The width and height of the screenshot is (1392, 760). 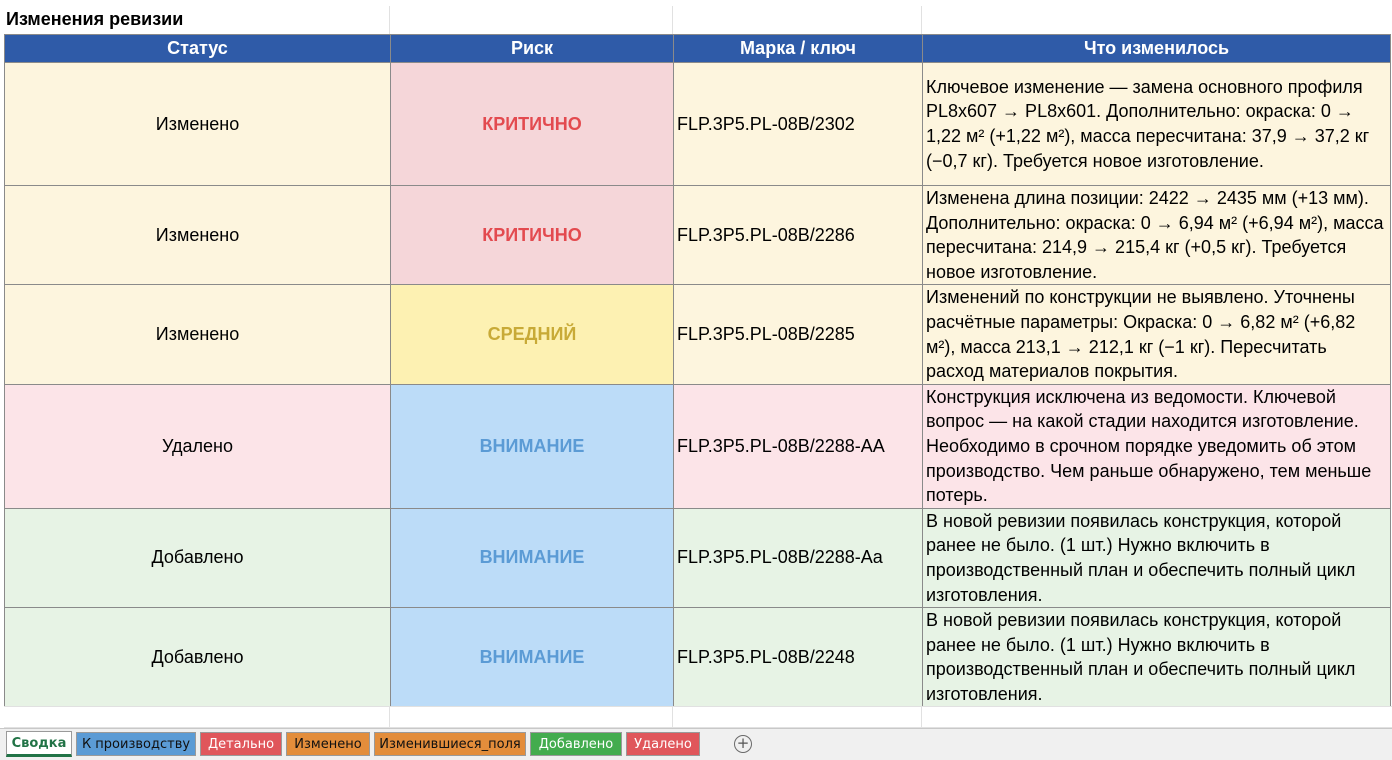 What do you see at coordinates (798, 446) in the screenshot?
I see `mark-cell: FLP.3P5.PL-08B/2288-AA` at bounding box center [798, 446].